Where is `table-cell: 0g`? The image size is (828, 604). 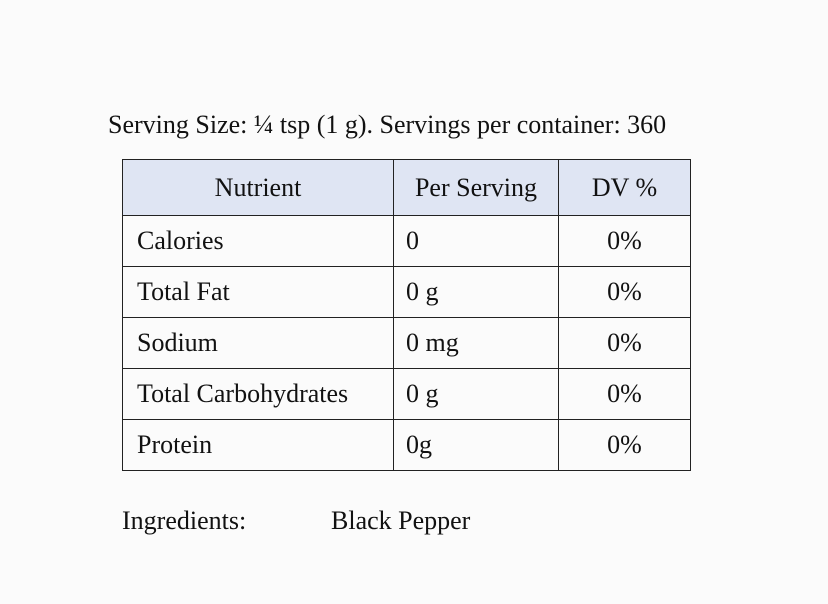 table-cell: 0g is located at coordinates (476, 445).